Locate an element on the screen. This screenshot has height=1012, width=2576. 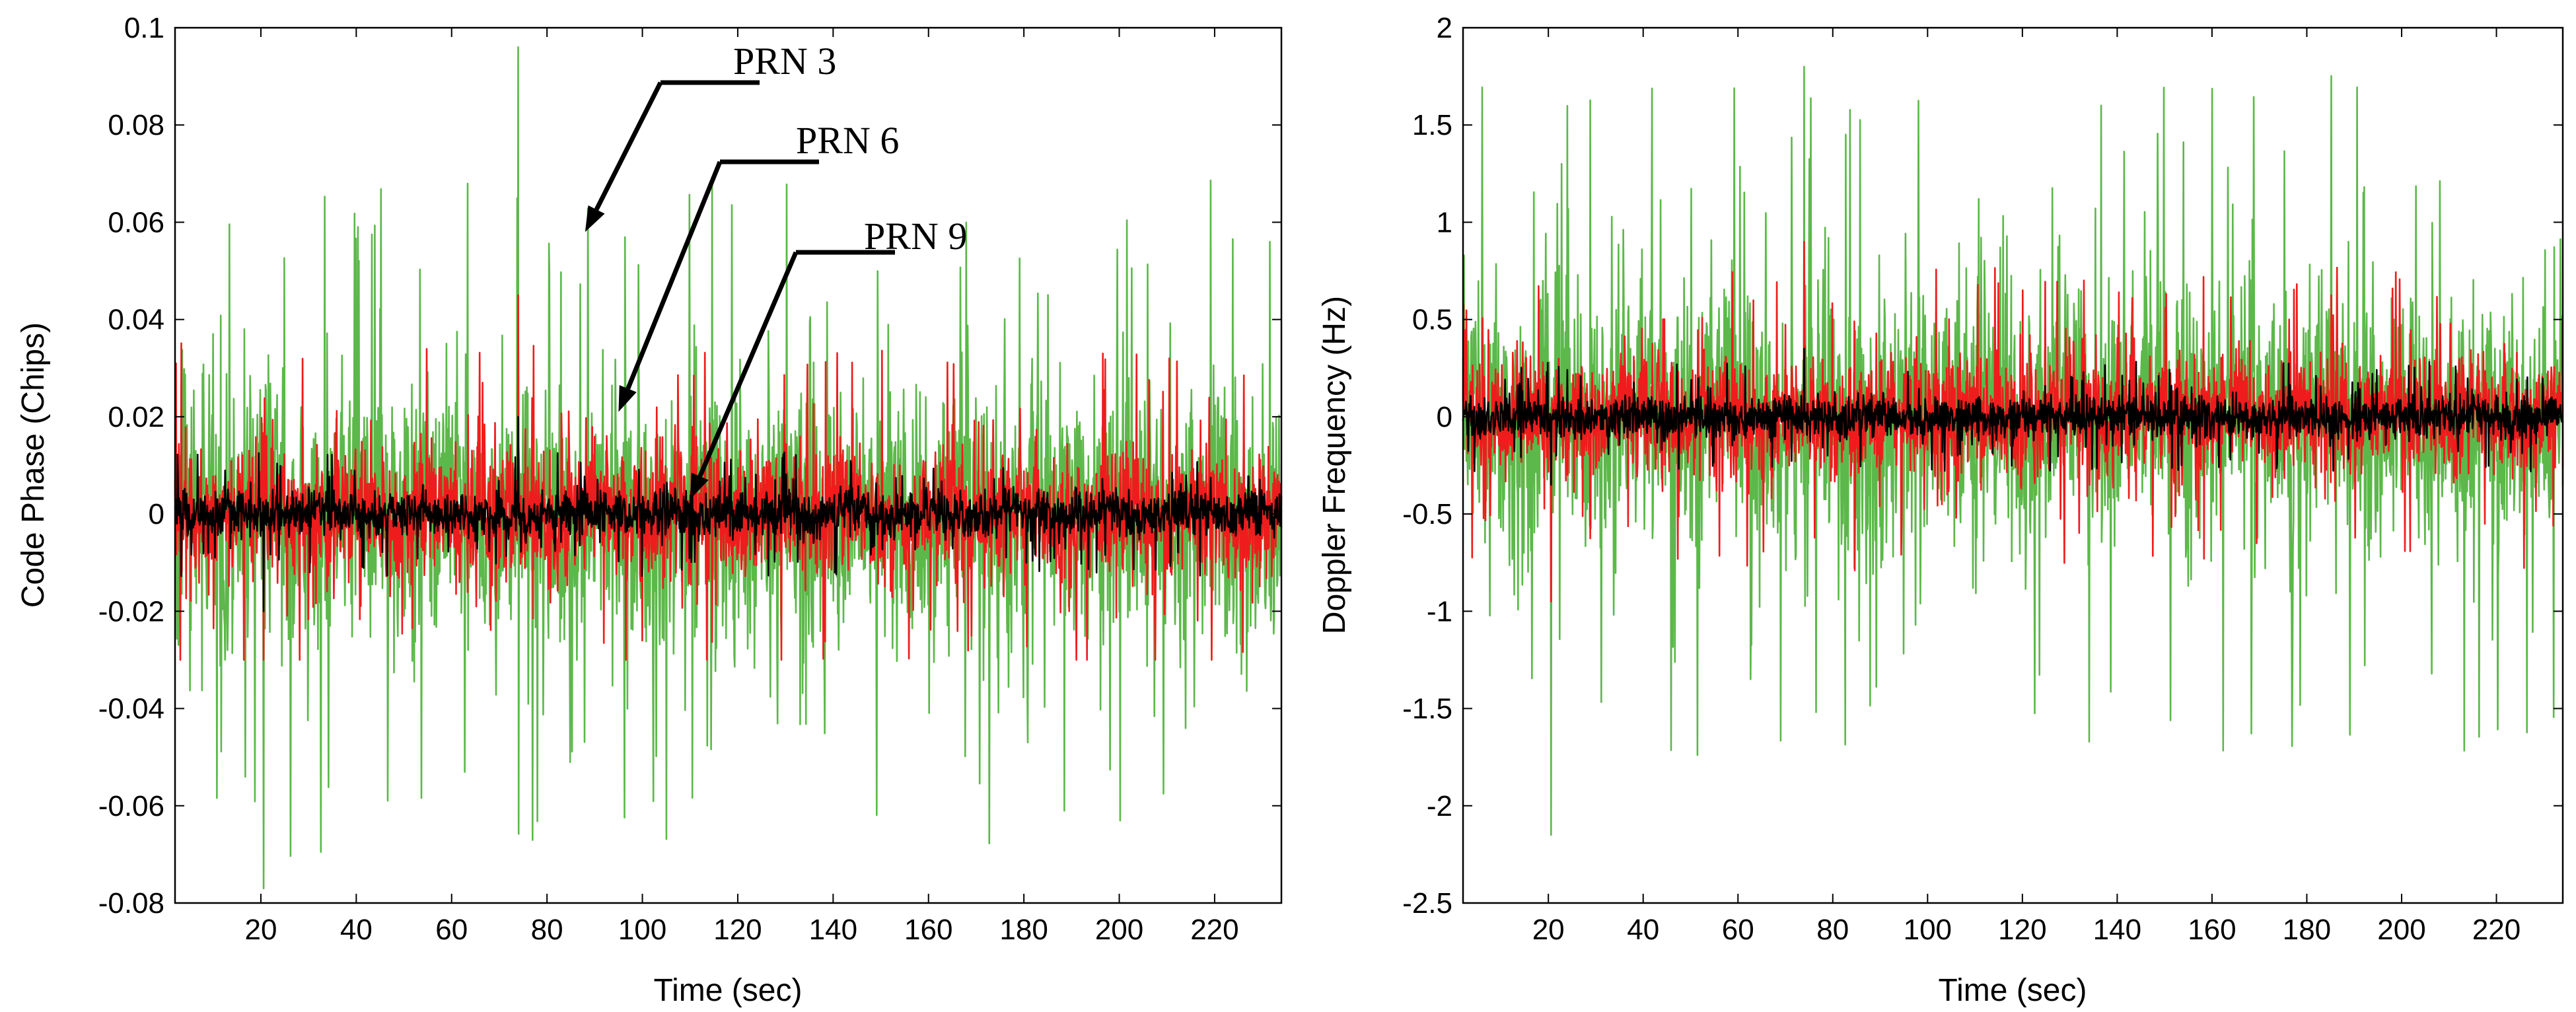
doppler-x-tick-label: 140 is located at coordinates (2117, 930).